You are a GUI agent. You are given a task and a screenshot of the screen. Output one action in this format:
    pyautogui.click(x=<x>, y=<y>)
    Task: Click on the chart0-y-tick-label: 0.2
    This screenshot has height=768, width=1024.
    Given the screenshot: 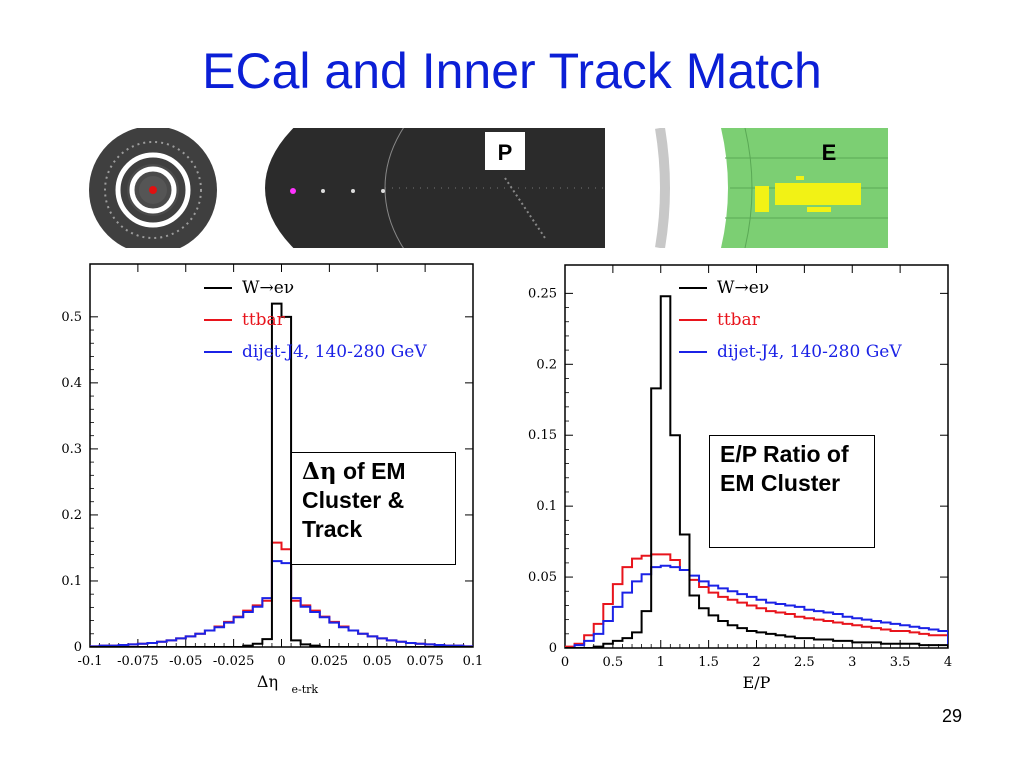 What is the action you would take?
    pyautogui.click(x=71, y=515)
    